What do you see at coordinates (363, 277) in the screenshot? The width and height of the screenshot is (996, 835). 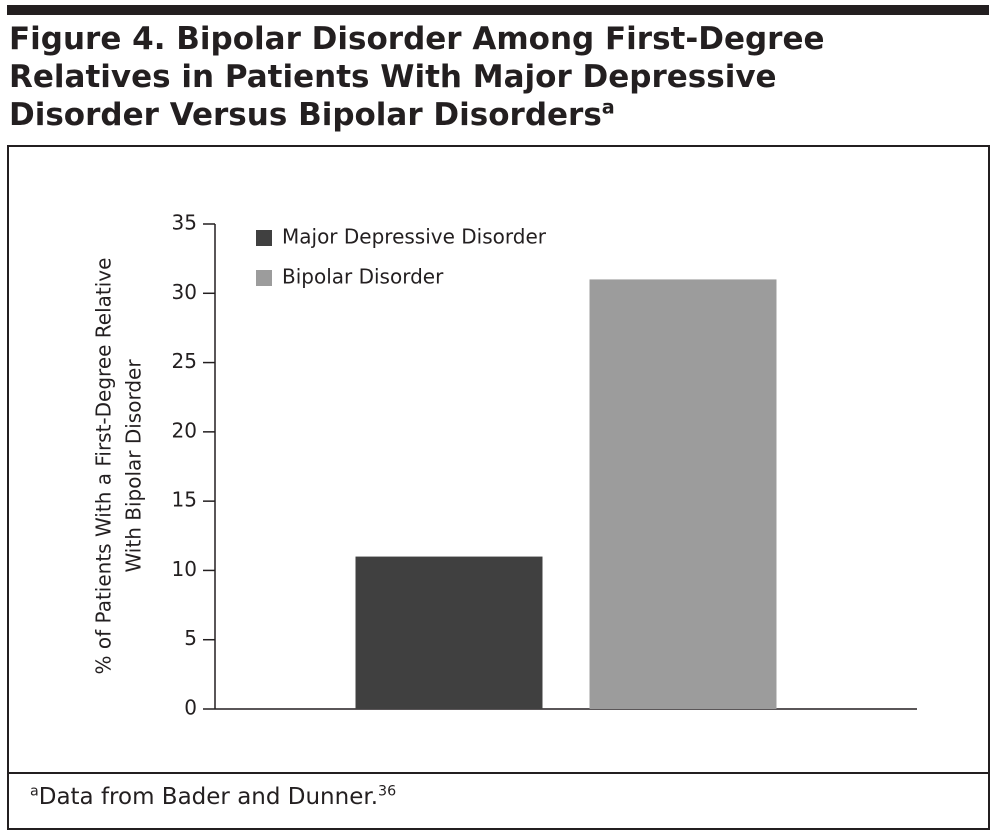 I see `legend-label: Bipolar Disorder` at bounding box center [363, 277].